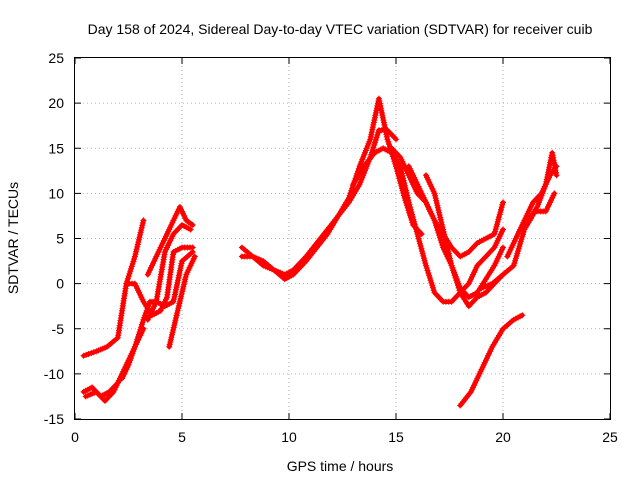 This screenshot has height=480, width=640. What do you see at coordinates (289, 437) in the screenshot?
I see `x-tick-label: 10` at bounding box center [289, 437].